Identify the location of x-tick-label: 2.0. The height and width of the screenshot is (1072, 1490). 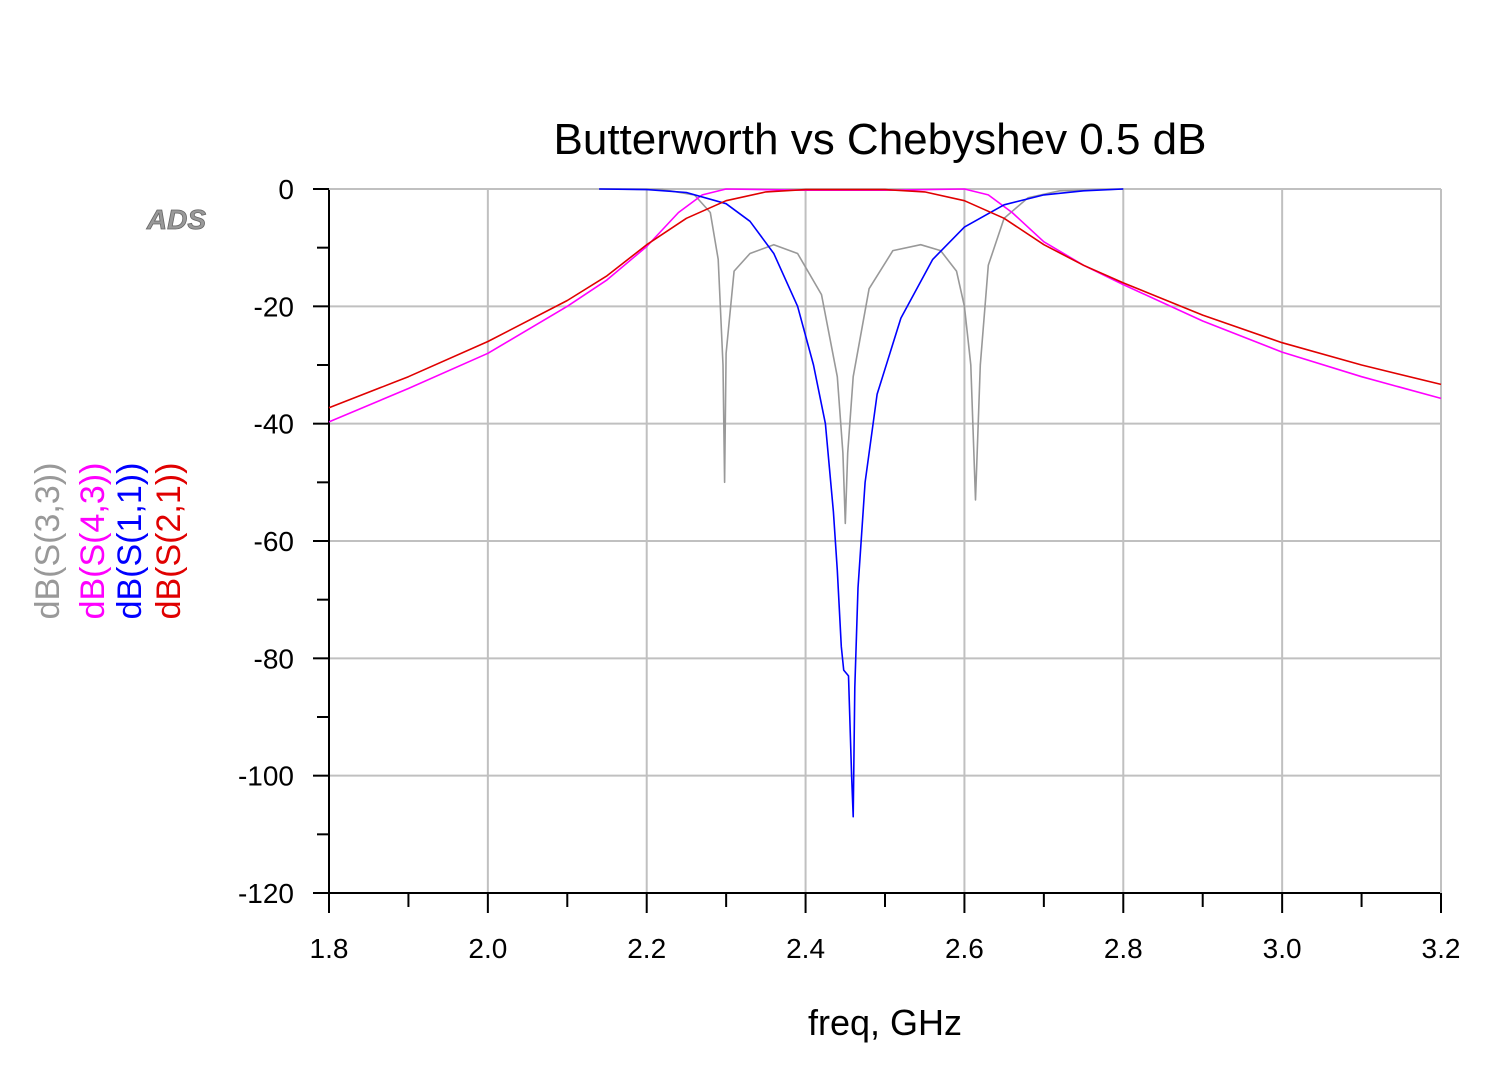
(487, 948).